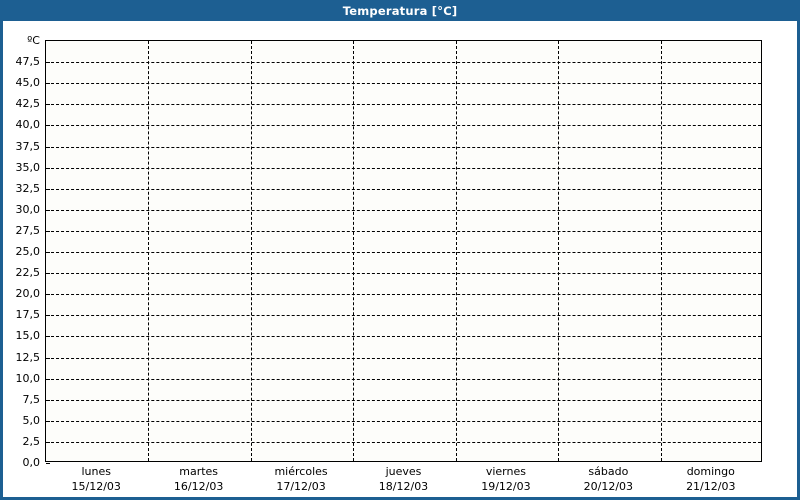  I want to click on x-axis-day-name: viernes, so click(505, 471).